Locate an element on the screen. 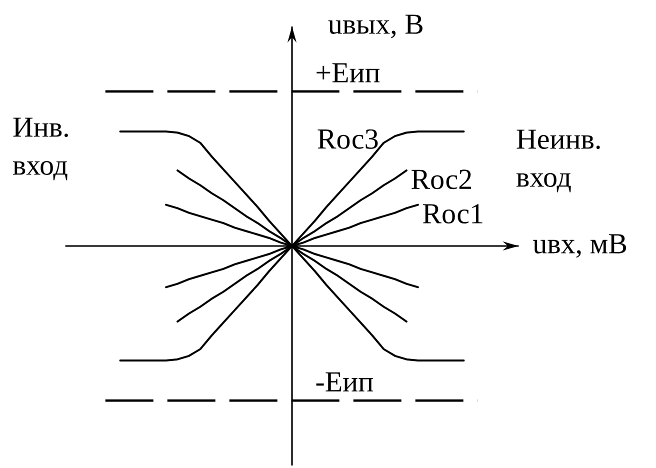 The image size is (656, 468). series-label: Rос2 is located at coordinates (442, 180).